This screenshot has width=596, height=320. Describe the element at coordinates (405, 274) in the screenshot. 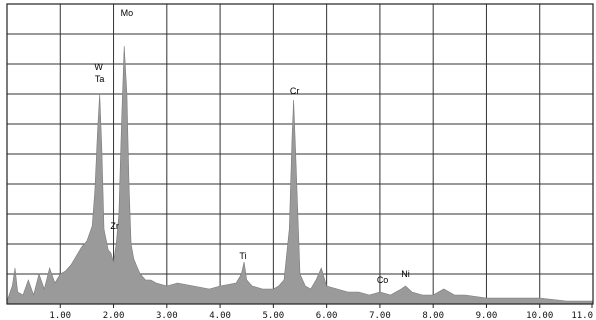

I see `peak-label: Ni` at that location.